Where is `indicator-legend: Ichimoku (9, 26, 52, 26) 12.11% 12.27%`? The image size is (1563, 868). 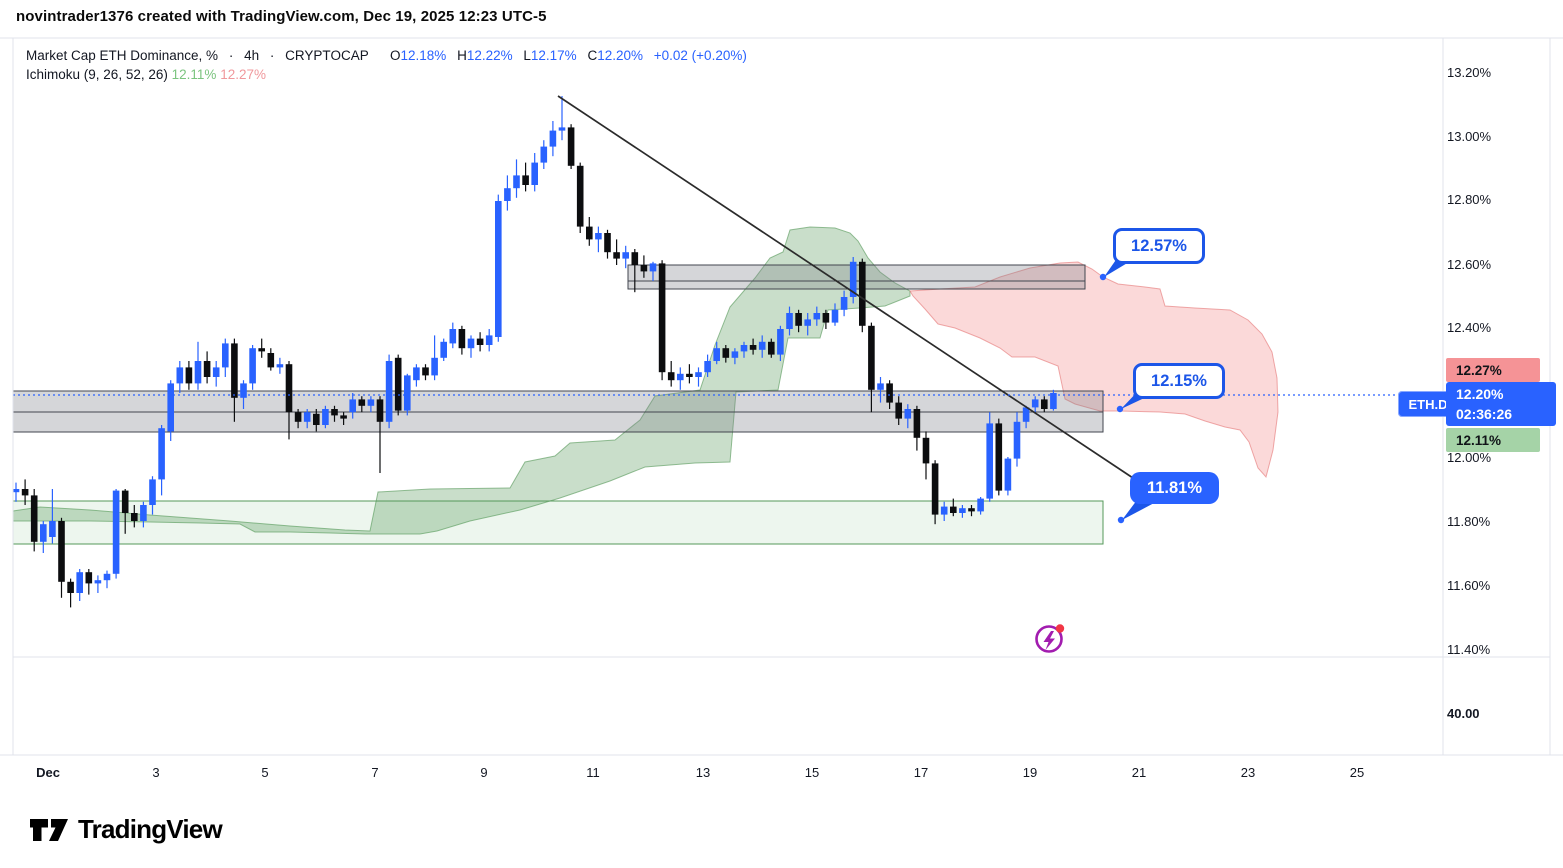
indicator-legend: Ichimoku (9, 26, 52, 26) 12.11% 12.27% is located at coordinates (146, 74).